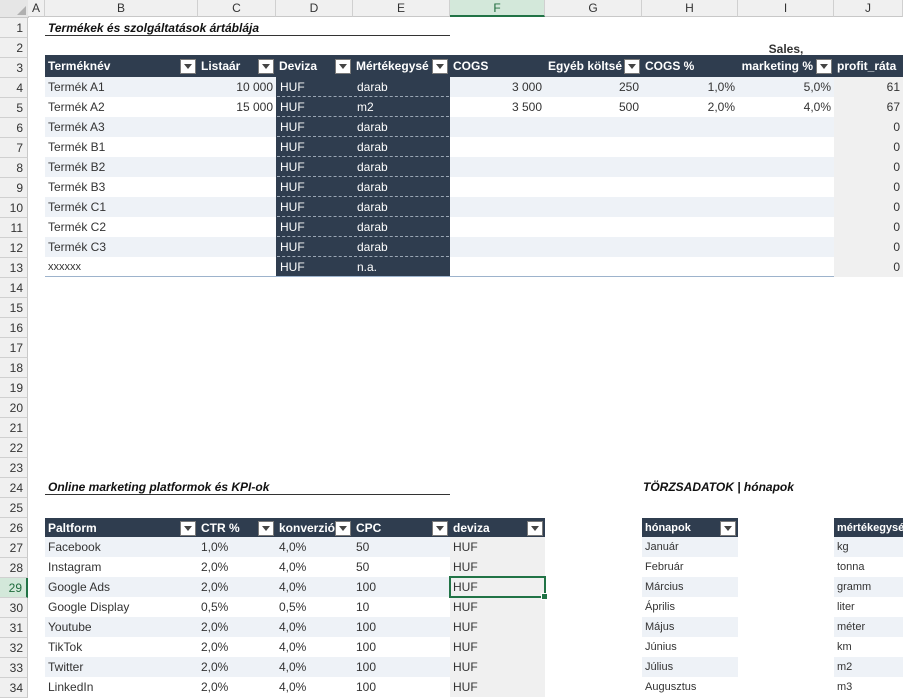 The image size is (903, 698). Describe the element at coordinates (254, 87) in the screenshot. I see `pricelist-price-cell: 10 000` at that location.